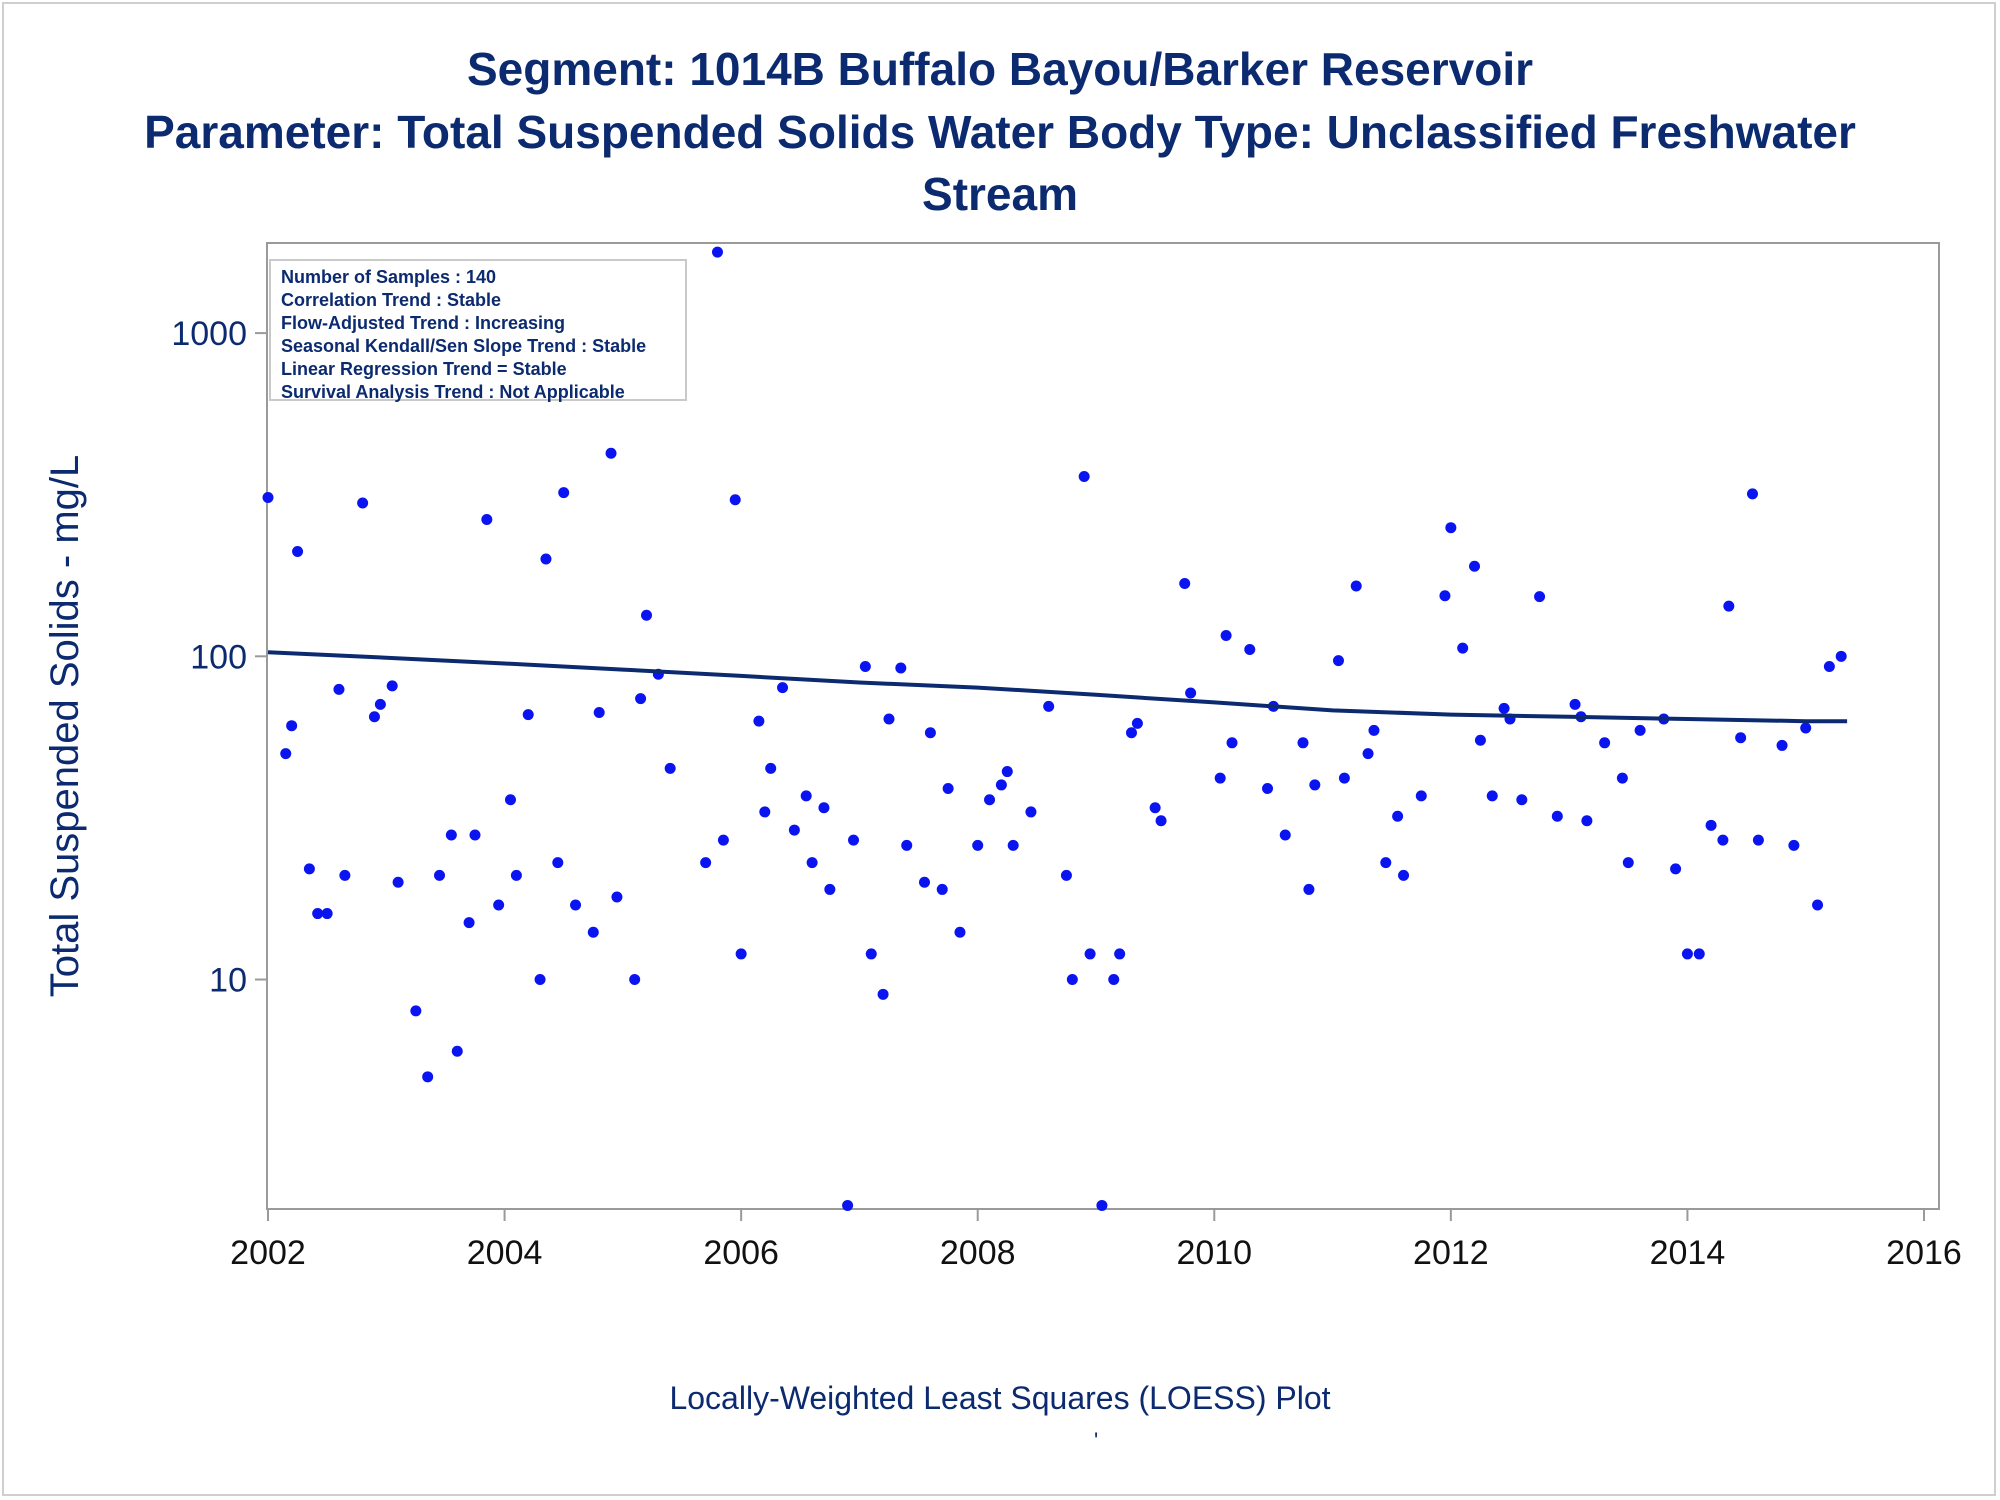 Image resolution: width=2000 pixels, height=1500 pixels. I want to click on chart-subtitle-continued: Stream, so click(1000, 194).